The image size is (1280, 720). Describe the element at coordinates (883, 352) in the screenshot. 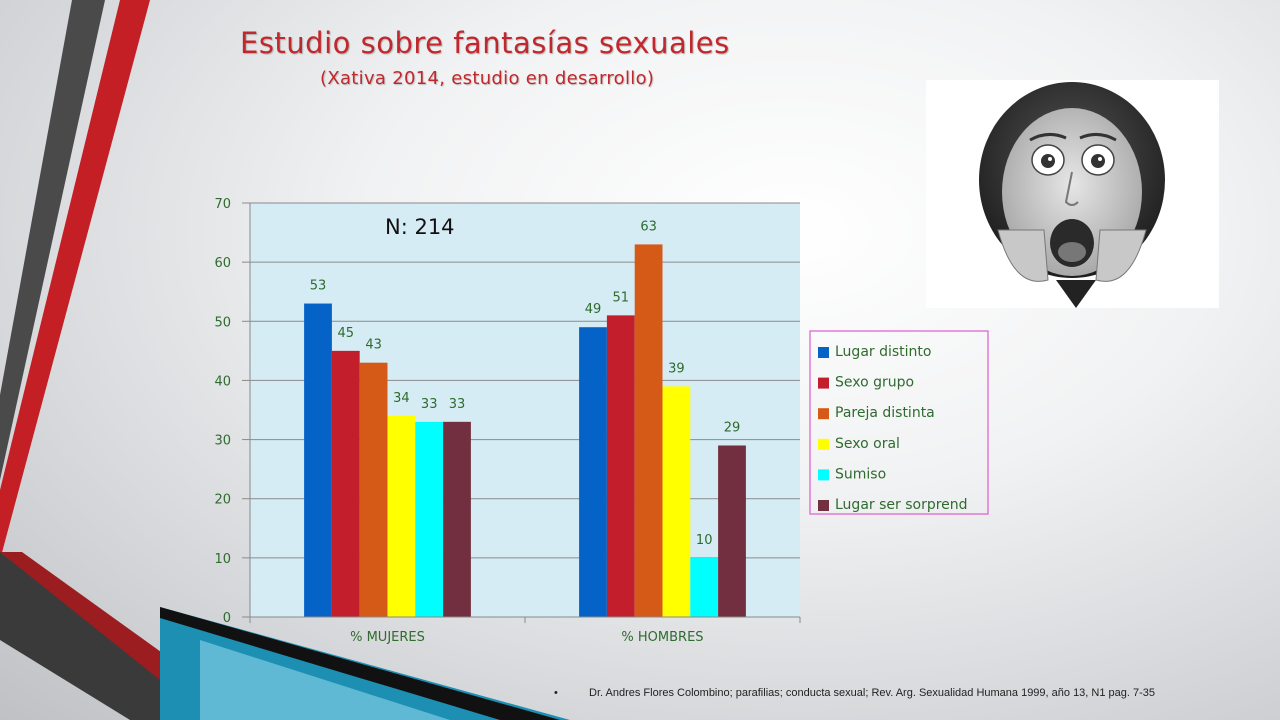

I see `legend-label: Lugar distinto` at that location.